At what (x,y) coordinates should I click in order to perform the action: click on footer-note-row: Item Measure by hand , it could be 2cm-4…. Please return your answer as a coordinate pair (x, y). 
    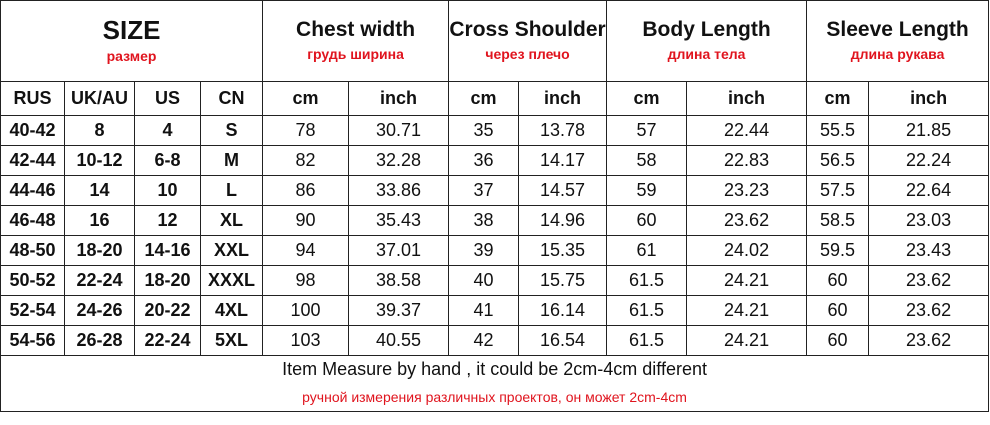
    Looking at the image, I should click on (495, 369).